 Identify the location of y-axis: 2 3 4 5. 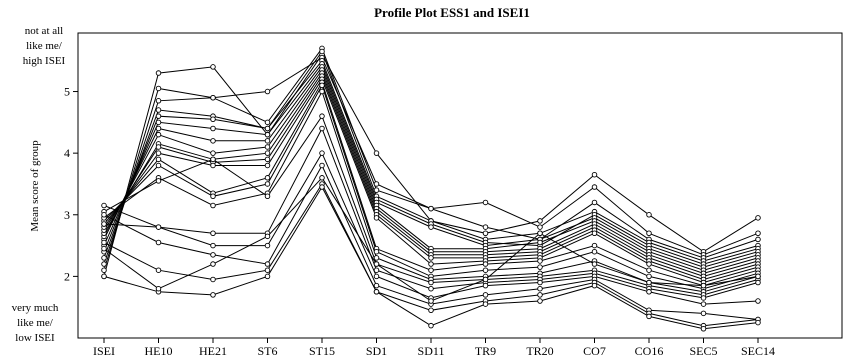
(71, 185).